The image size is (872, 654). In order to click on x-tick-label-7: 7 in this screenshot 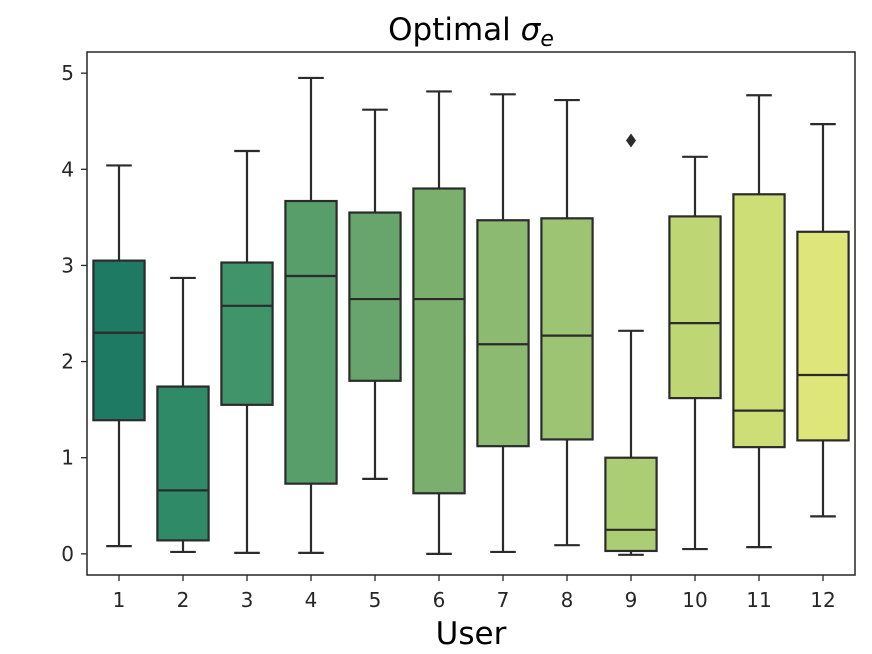, I will do `click(503, 600)`.